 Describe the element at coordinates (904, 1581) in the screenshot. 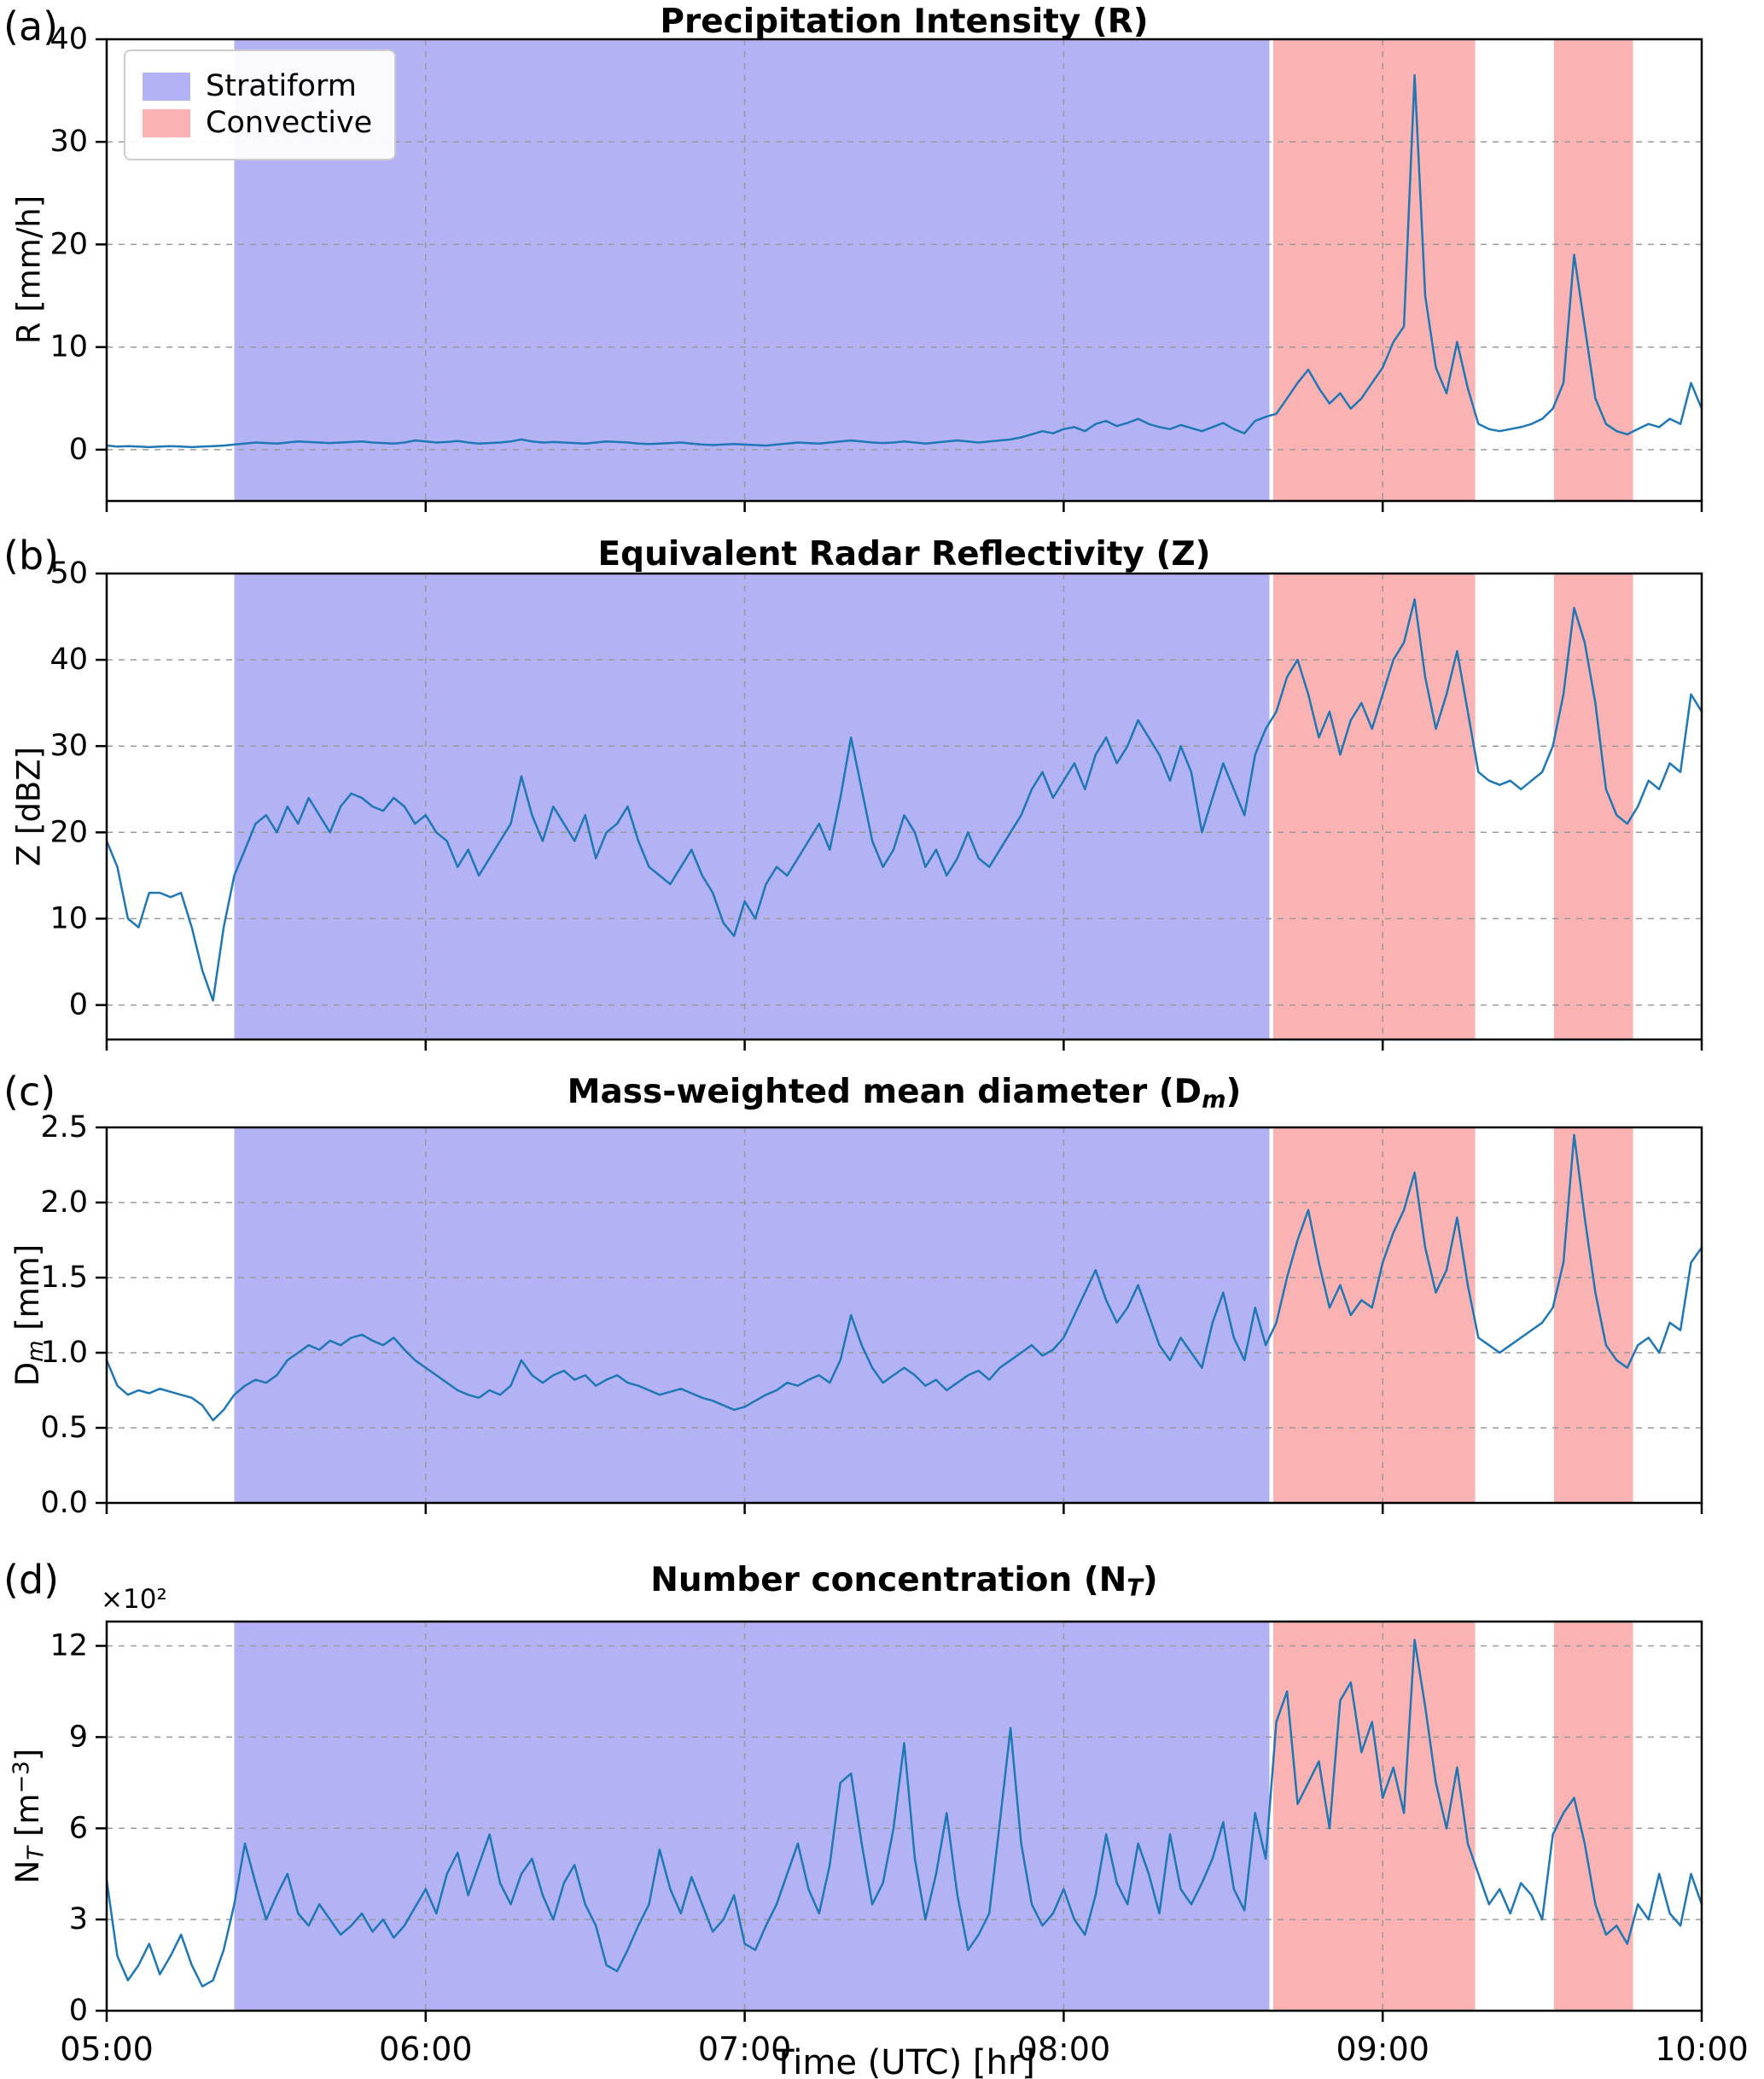

I see `panel-d-title: Number concentration (NT)` at that location.